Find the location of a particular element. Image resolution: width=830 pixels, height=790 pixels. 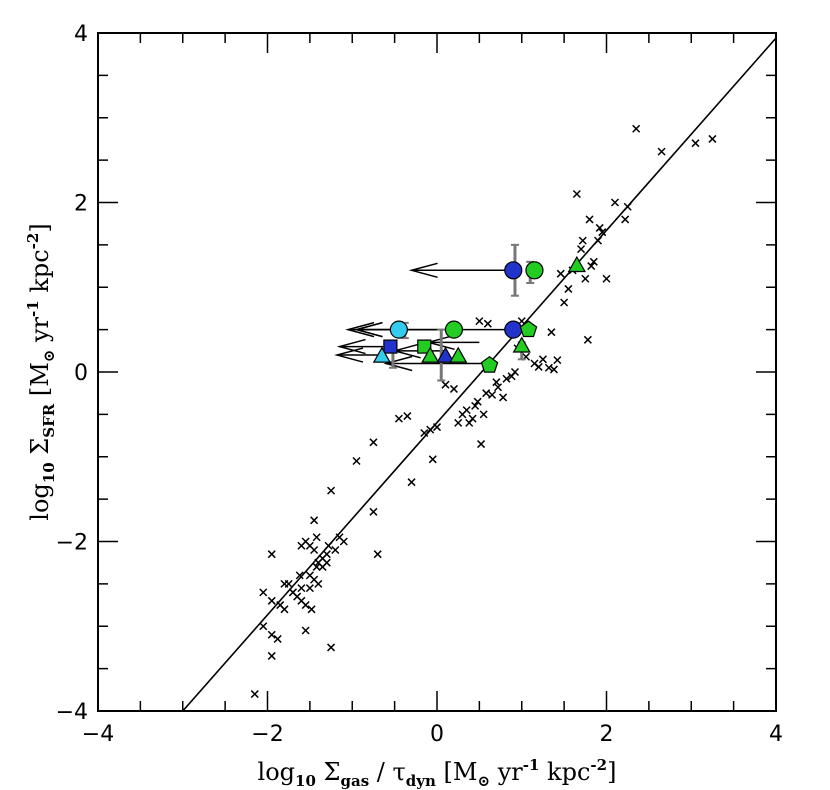

x-tick-label: −4 is located at coordinates (98, 734).